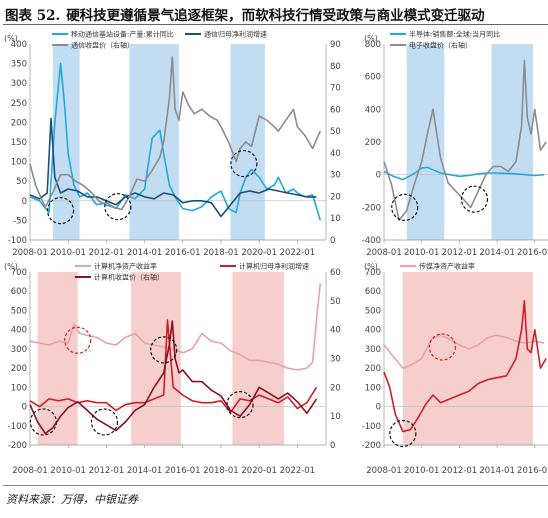 This screenshot has width=548, height=518. I want to click on y2-tick-label: 50, so click(335, 132).